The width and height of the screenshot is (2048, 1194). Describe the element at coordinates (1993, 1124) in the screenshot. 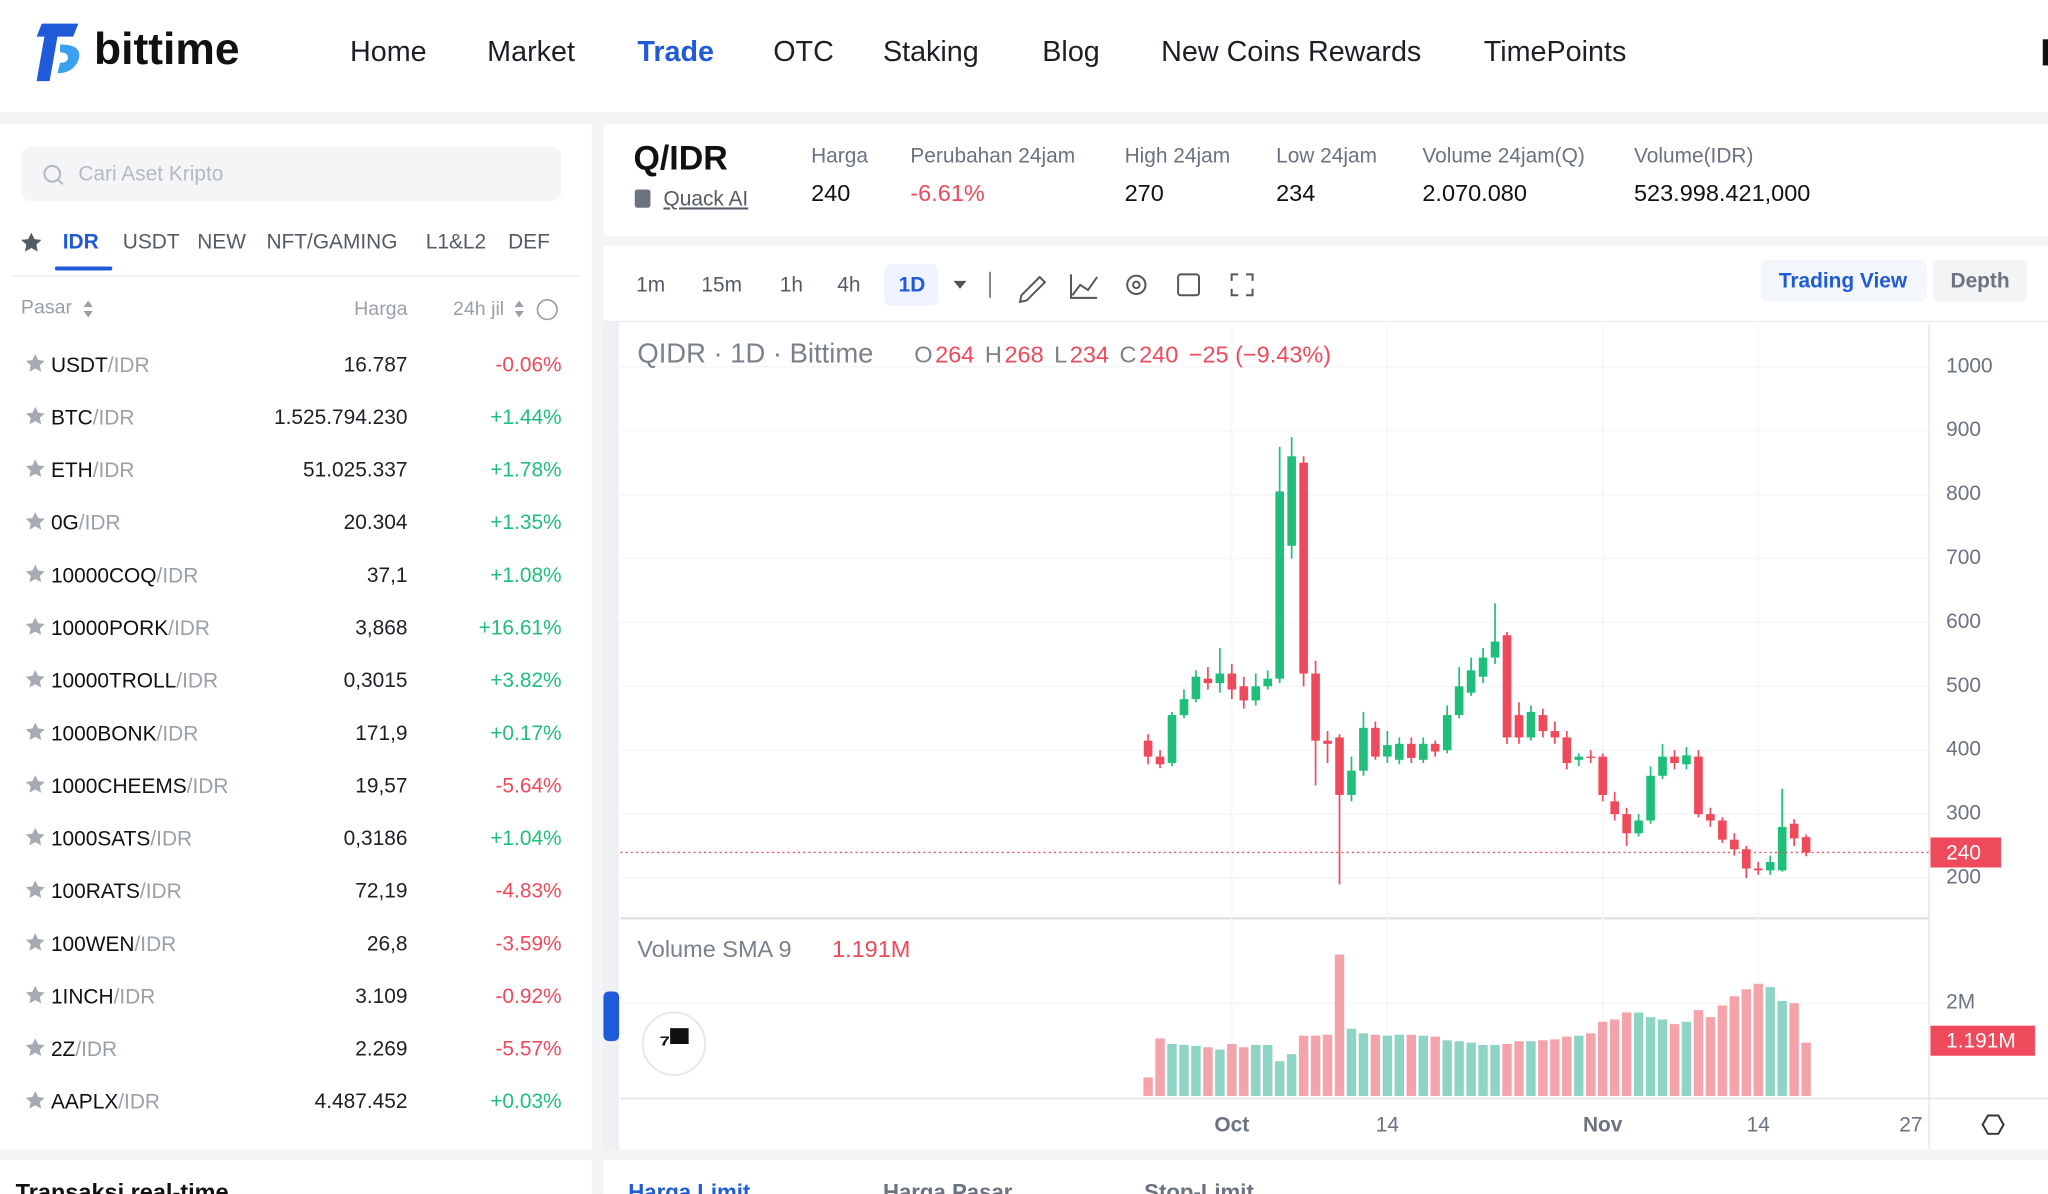

I see `axis-settings` at that location.